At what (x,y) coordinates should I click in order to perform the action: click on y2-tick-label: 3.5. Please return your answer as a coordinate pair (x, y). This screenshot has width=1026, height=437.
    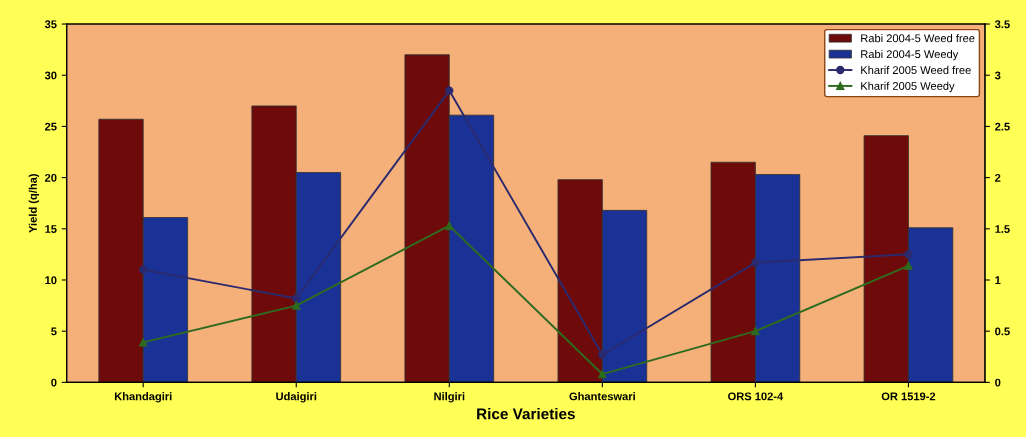
    Looking at the image, I should click on (1002, 24).